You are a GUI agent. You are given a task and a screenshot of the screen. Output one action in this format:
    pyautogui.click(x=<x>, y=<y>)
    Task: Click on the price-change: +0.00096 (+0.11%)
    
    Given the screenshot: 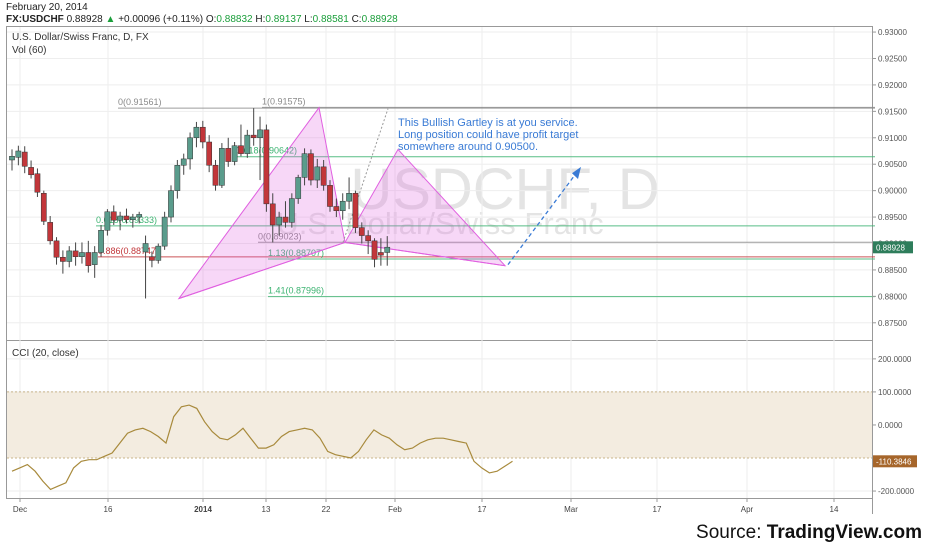 What is the action you would take?
    pyautogui.click(x=161, y=19)
    